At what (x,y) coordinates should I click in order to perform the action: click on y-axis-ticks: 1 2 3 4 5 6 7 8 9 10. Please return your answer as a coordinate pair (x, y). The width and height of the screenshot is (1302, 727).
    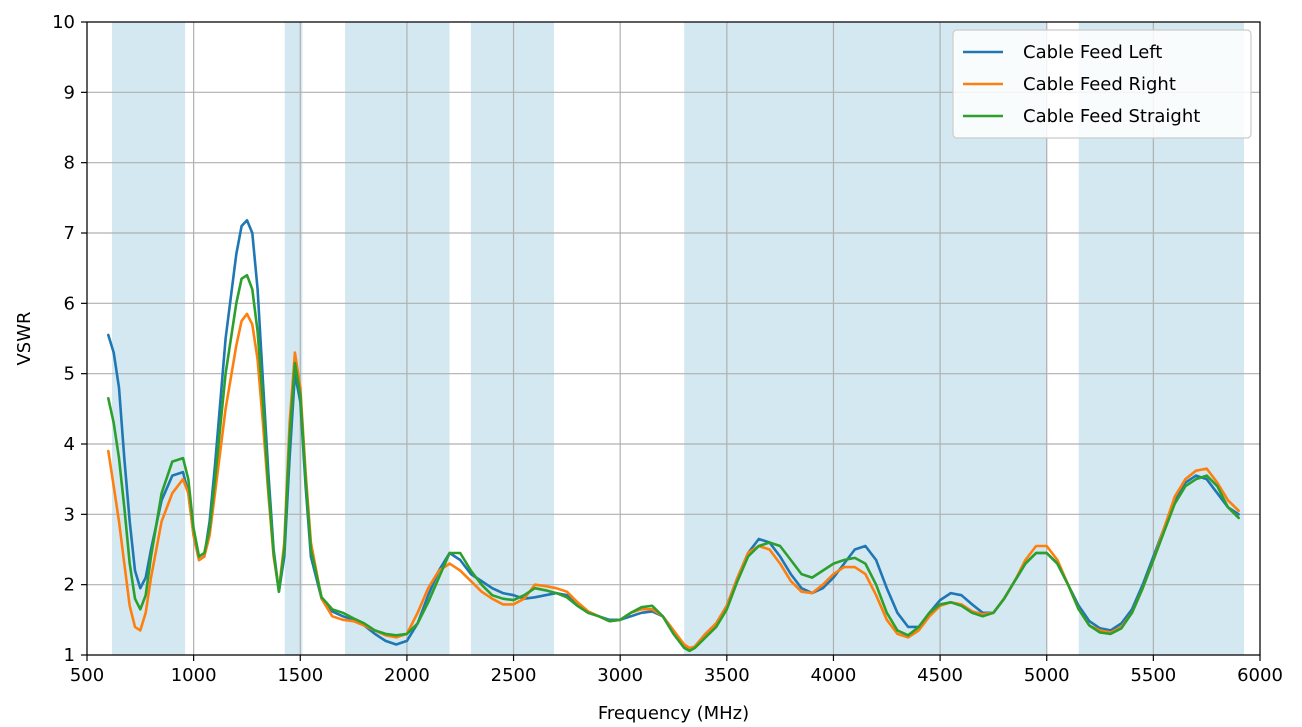
    Looking at the image, I should click on (69, 339).